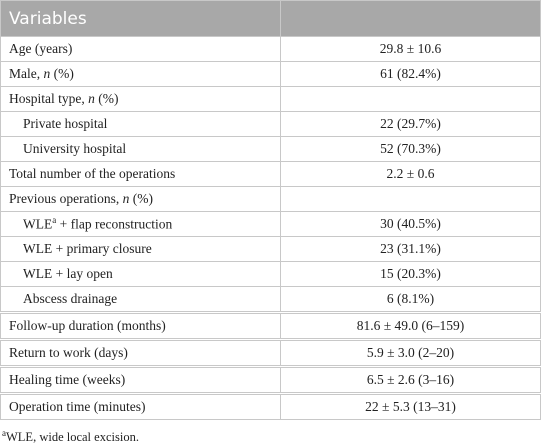  Describe the element at coordinates (410, 379) in the screenshot. I see `row-value: 6.5 ± 2.6 (3–16)` at that location.